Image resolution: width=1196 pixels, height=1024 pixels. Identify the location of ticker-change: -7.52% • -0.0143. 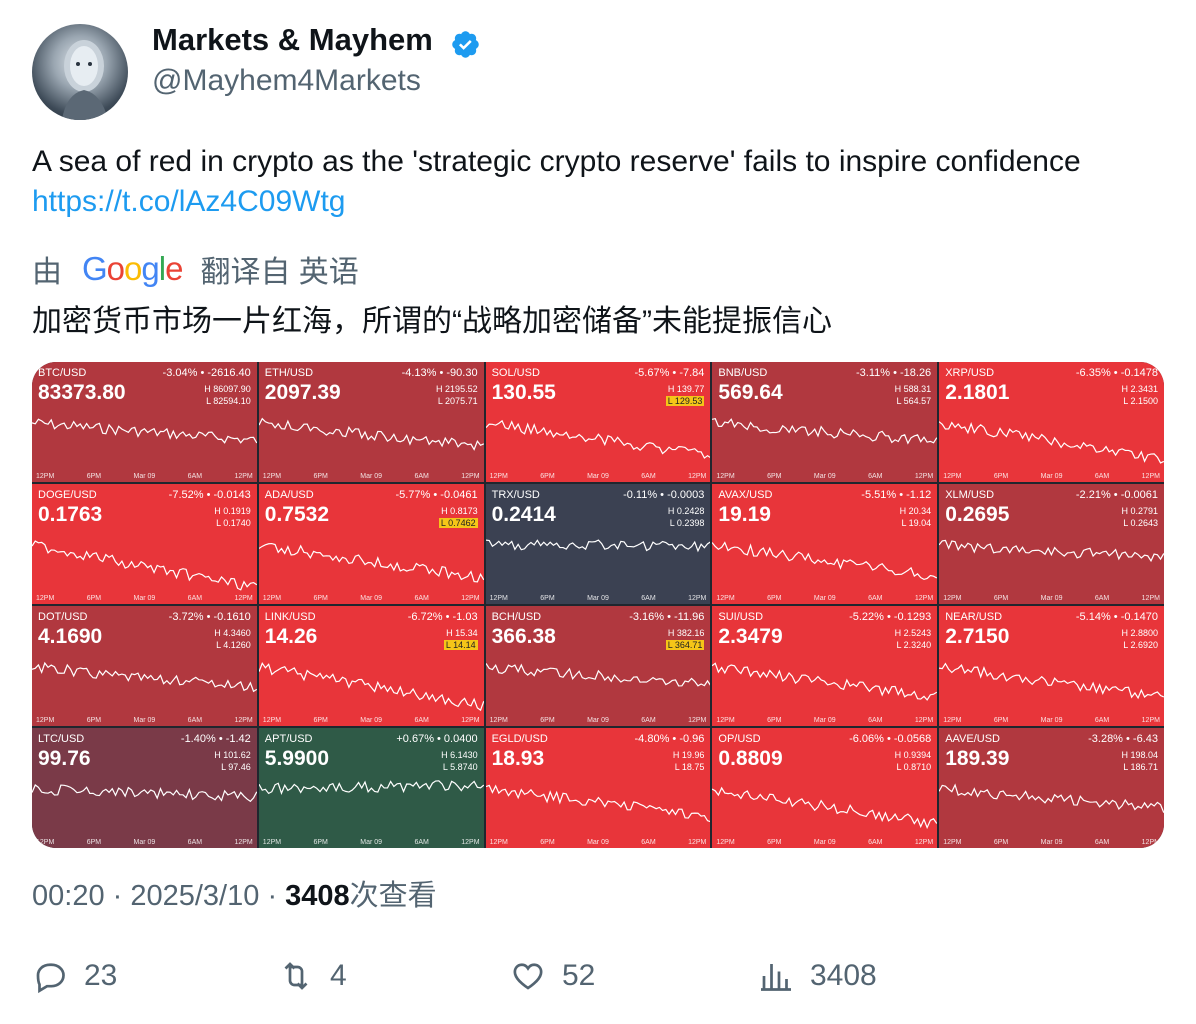
(209, 495).